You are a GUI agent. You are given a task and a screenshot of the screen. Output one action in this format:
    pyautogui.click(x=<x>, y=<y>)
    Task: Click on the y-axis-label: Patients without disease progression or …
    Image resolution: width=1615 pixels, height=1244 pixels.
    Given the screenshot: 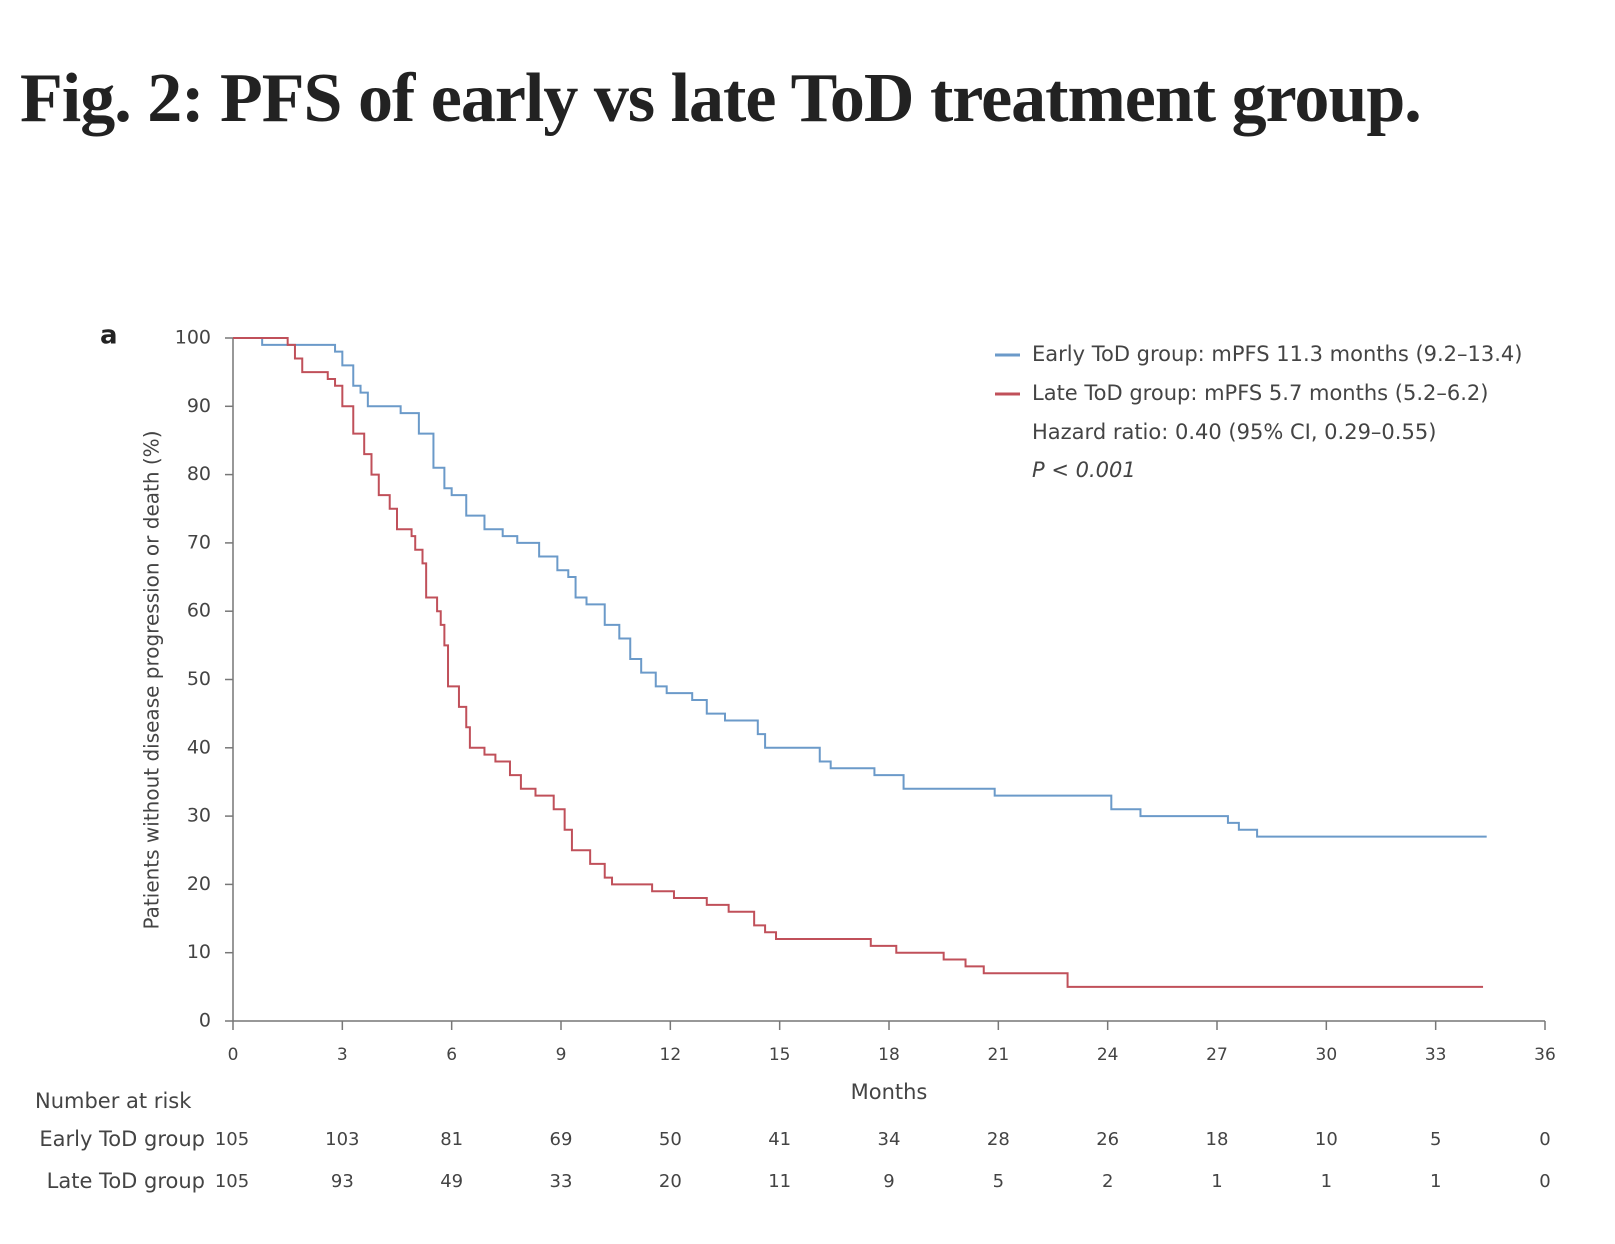 What is the action you would take?
    pyautogui.click(x=152, y=680)
    